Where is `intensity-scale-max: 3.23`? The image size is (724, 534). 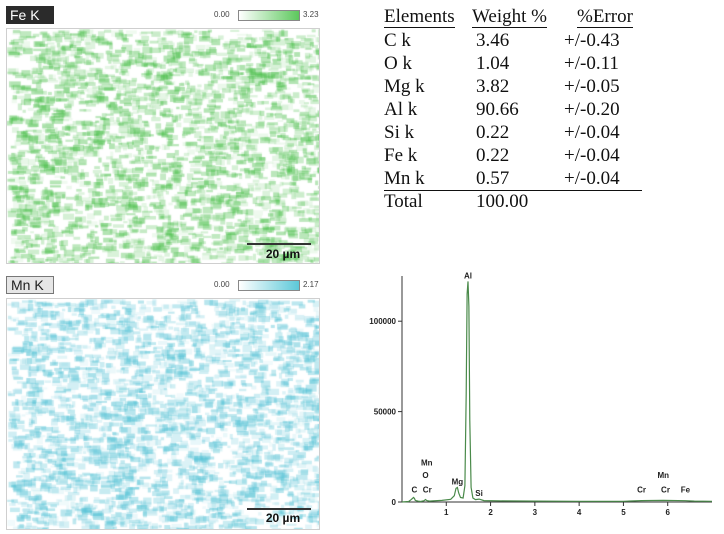
intensity-scale-max: 3.23 is located at coordinates (311, 14).